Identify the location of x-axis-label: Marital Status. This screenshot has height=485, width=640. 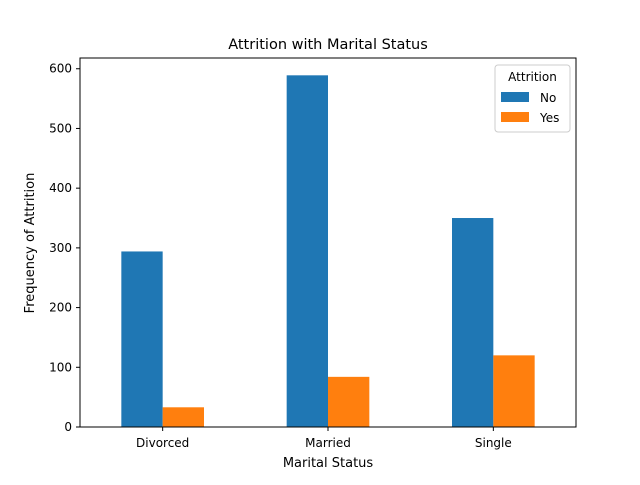
(328, 463).